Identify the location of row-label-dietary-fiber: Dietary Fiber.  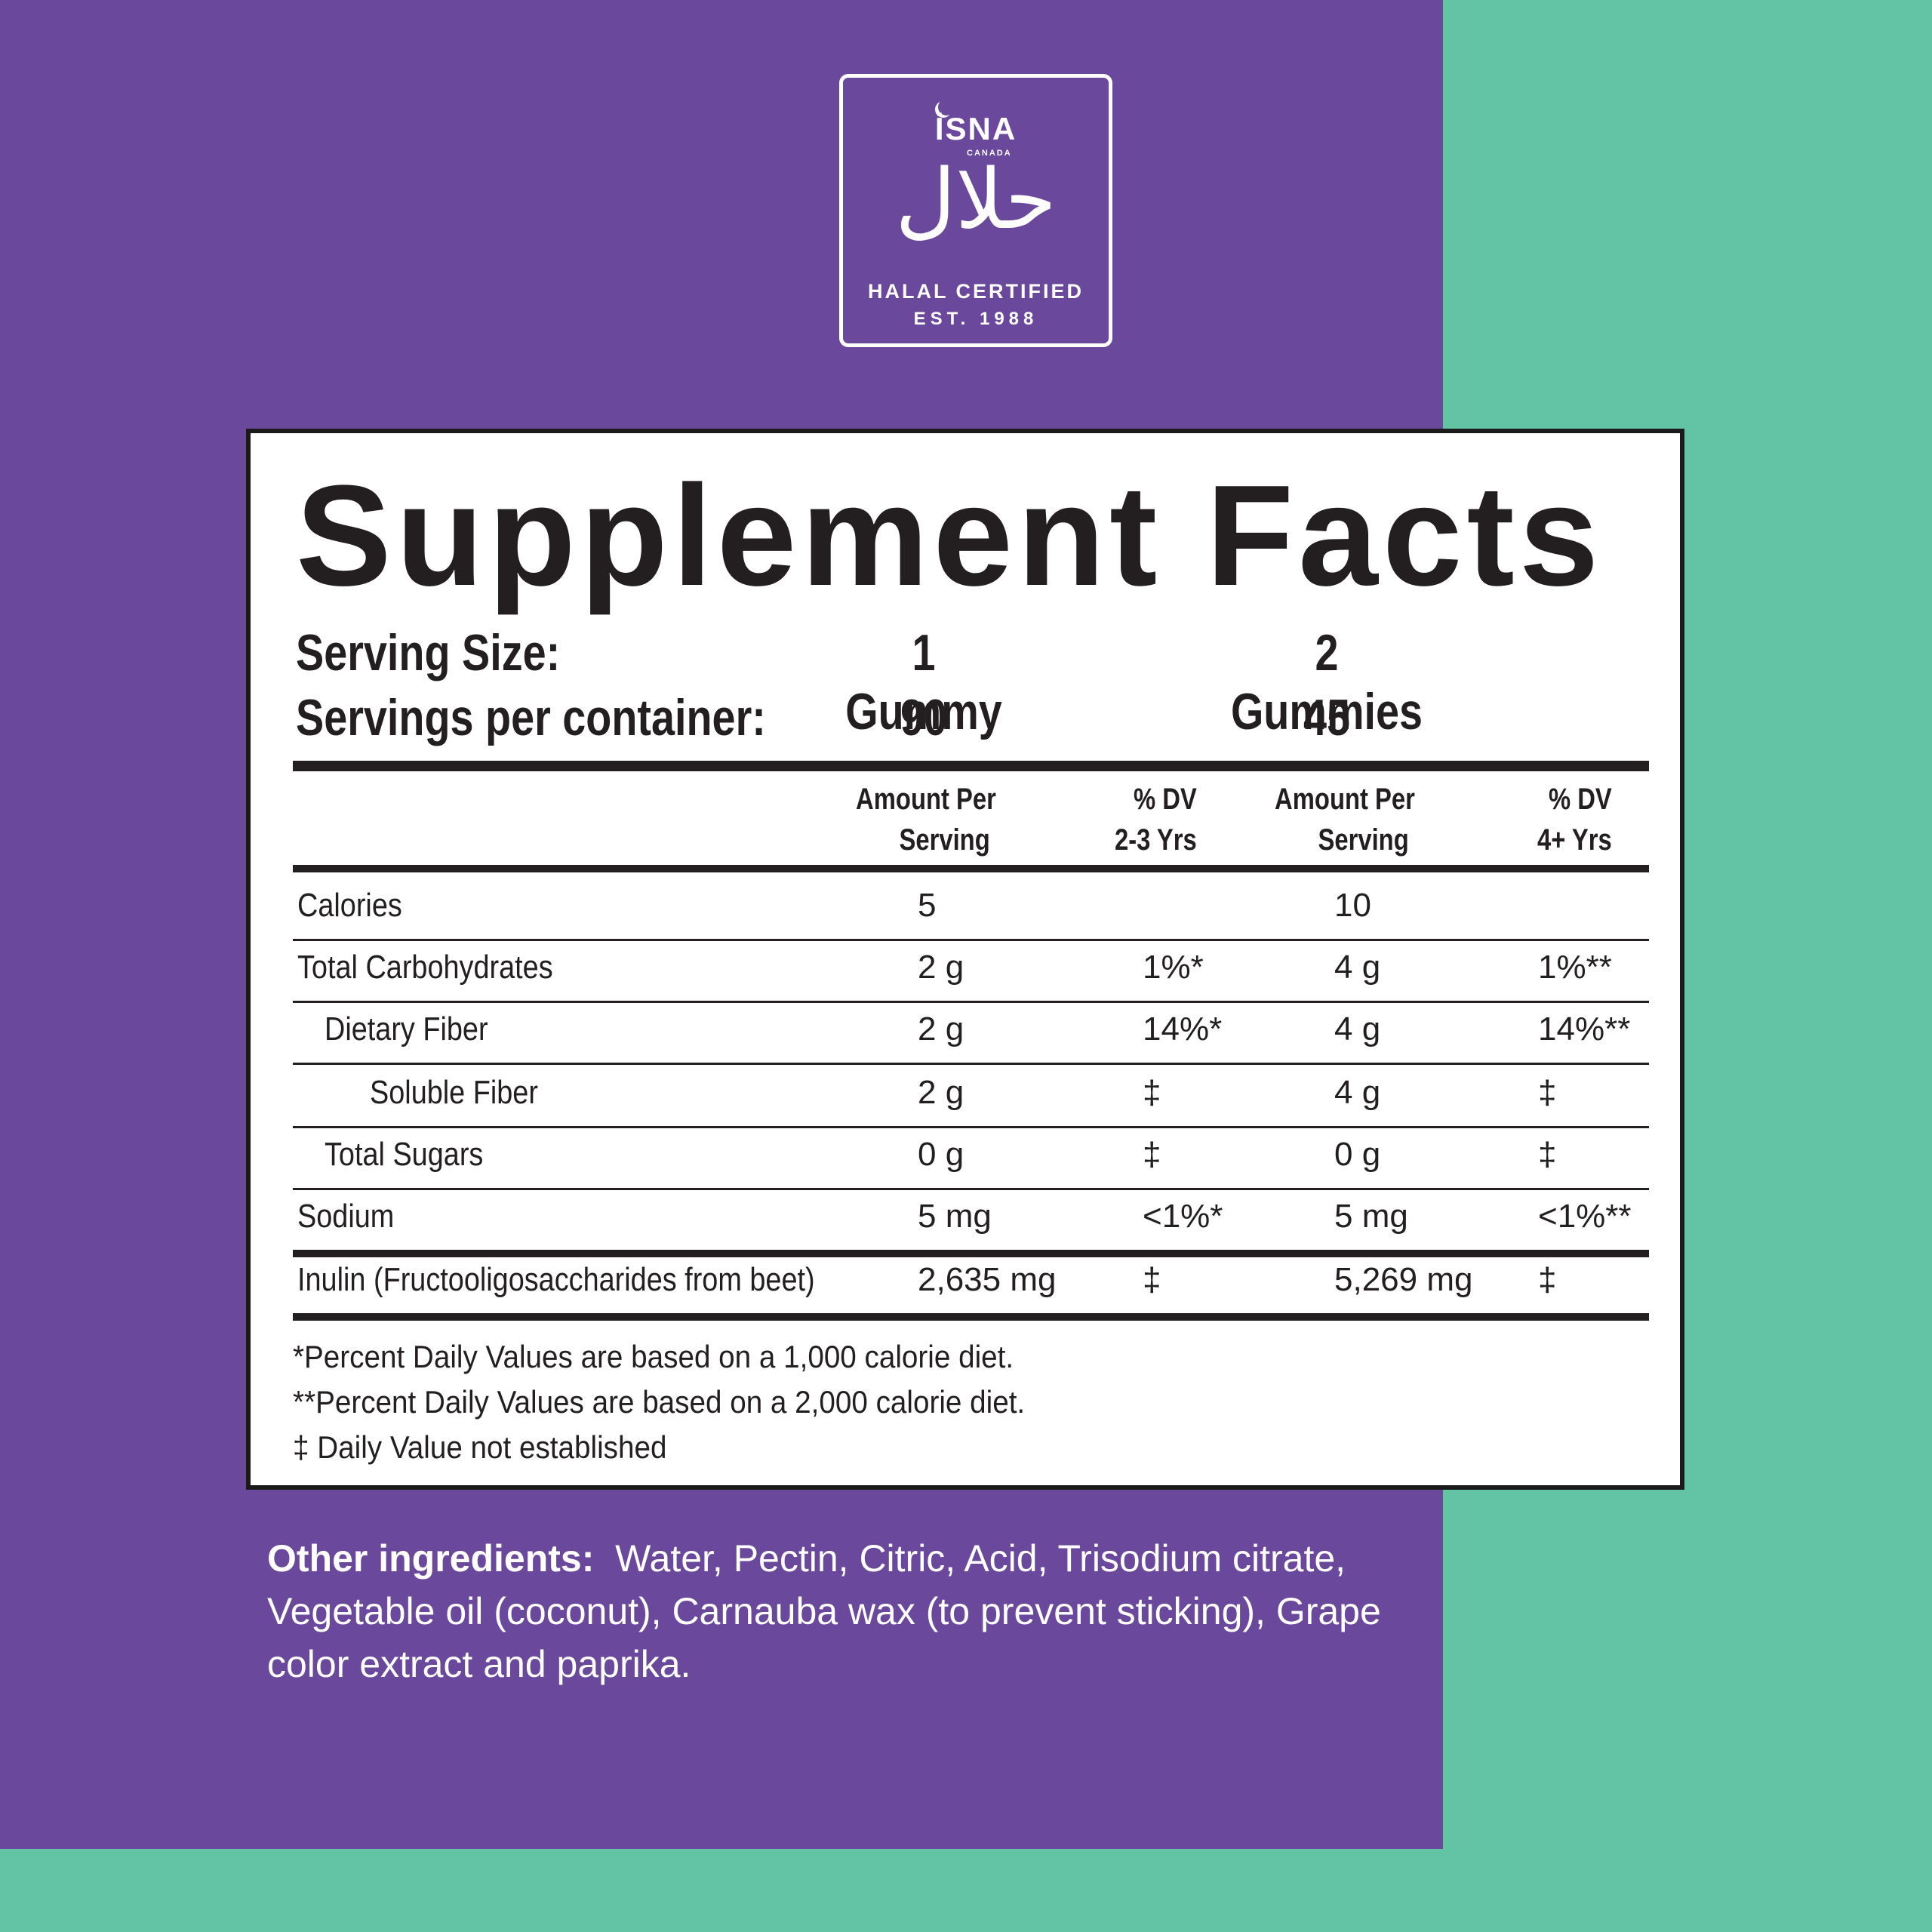
(406, 1029).